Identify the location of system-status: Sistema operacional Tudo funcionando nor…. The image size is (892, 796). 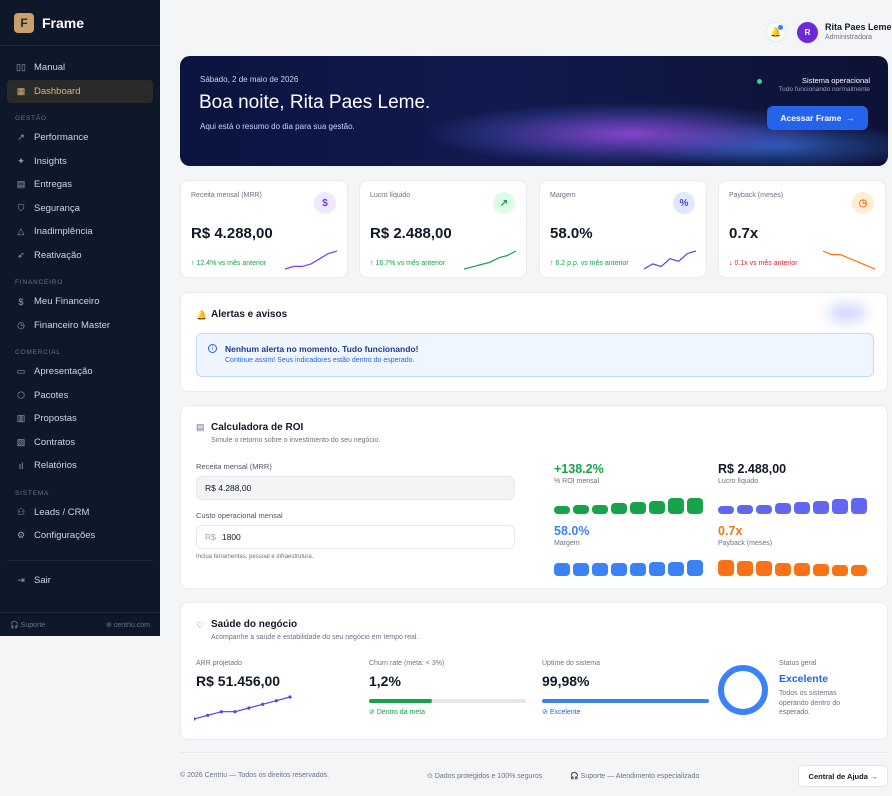
(824, 84).